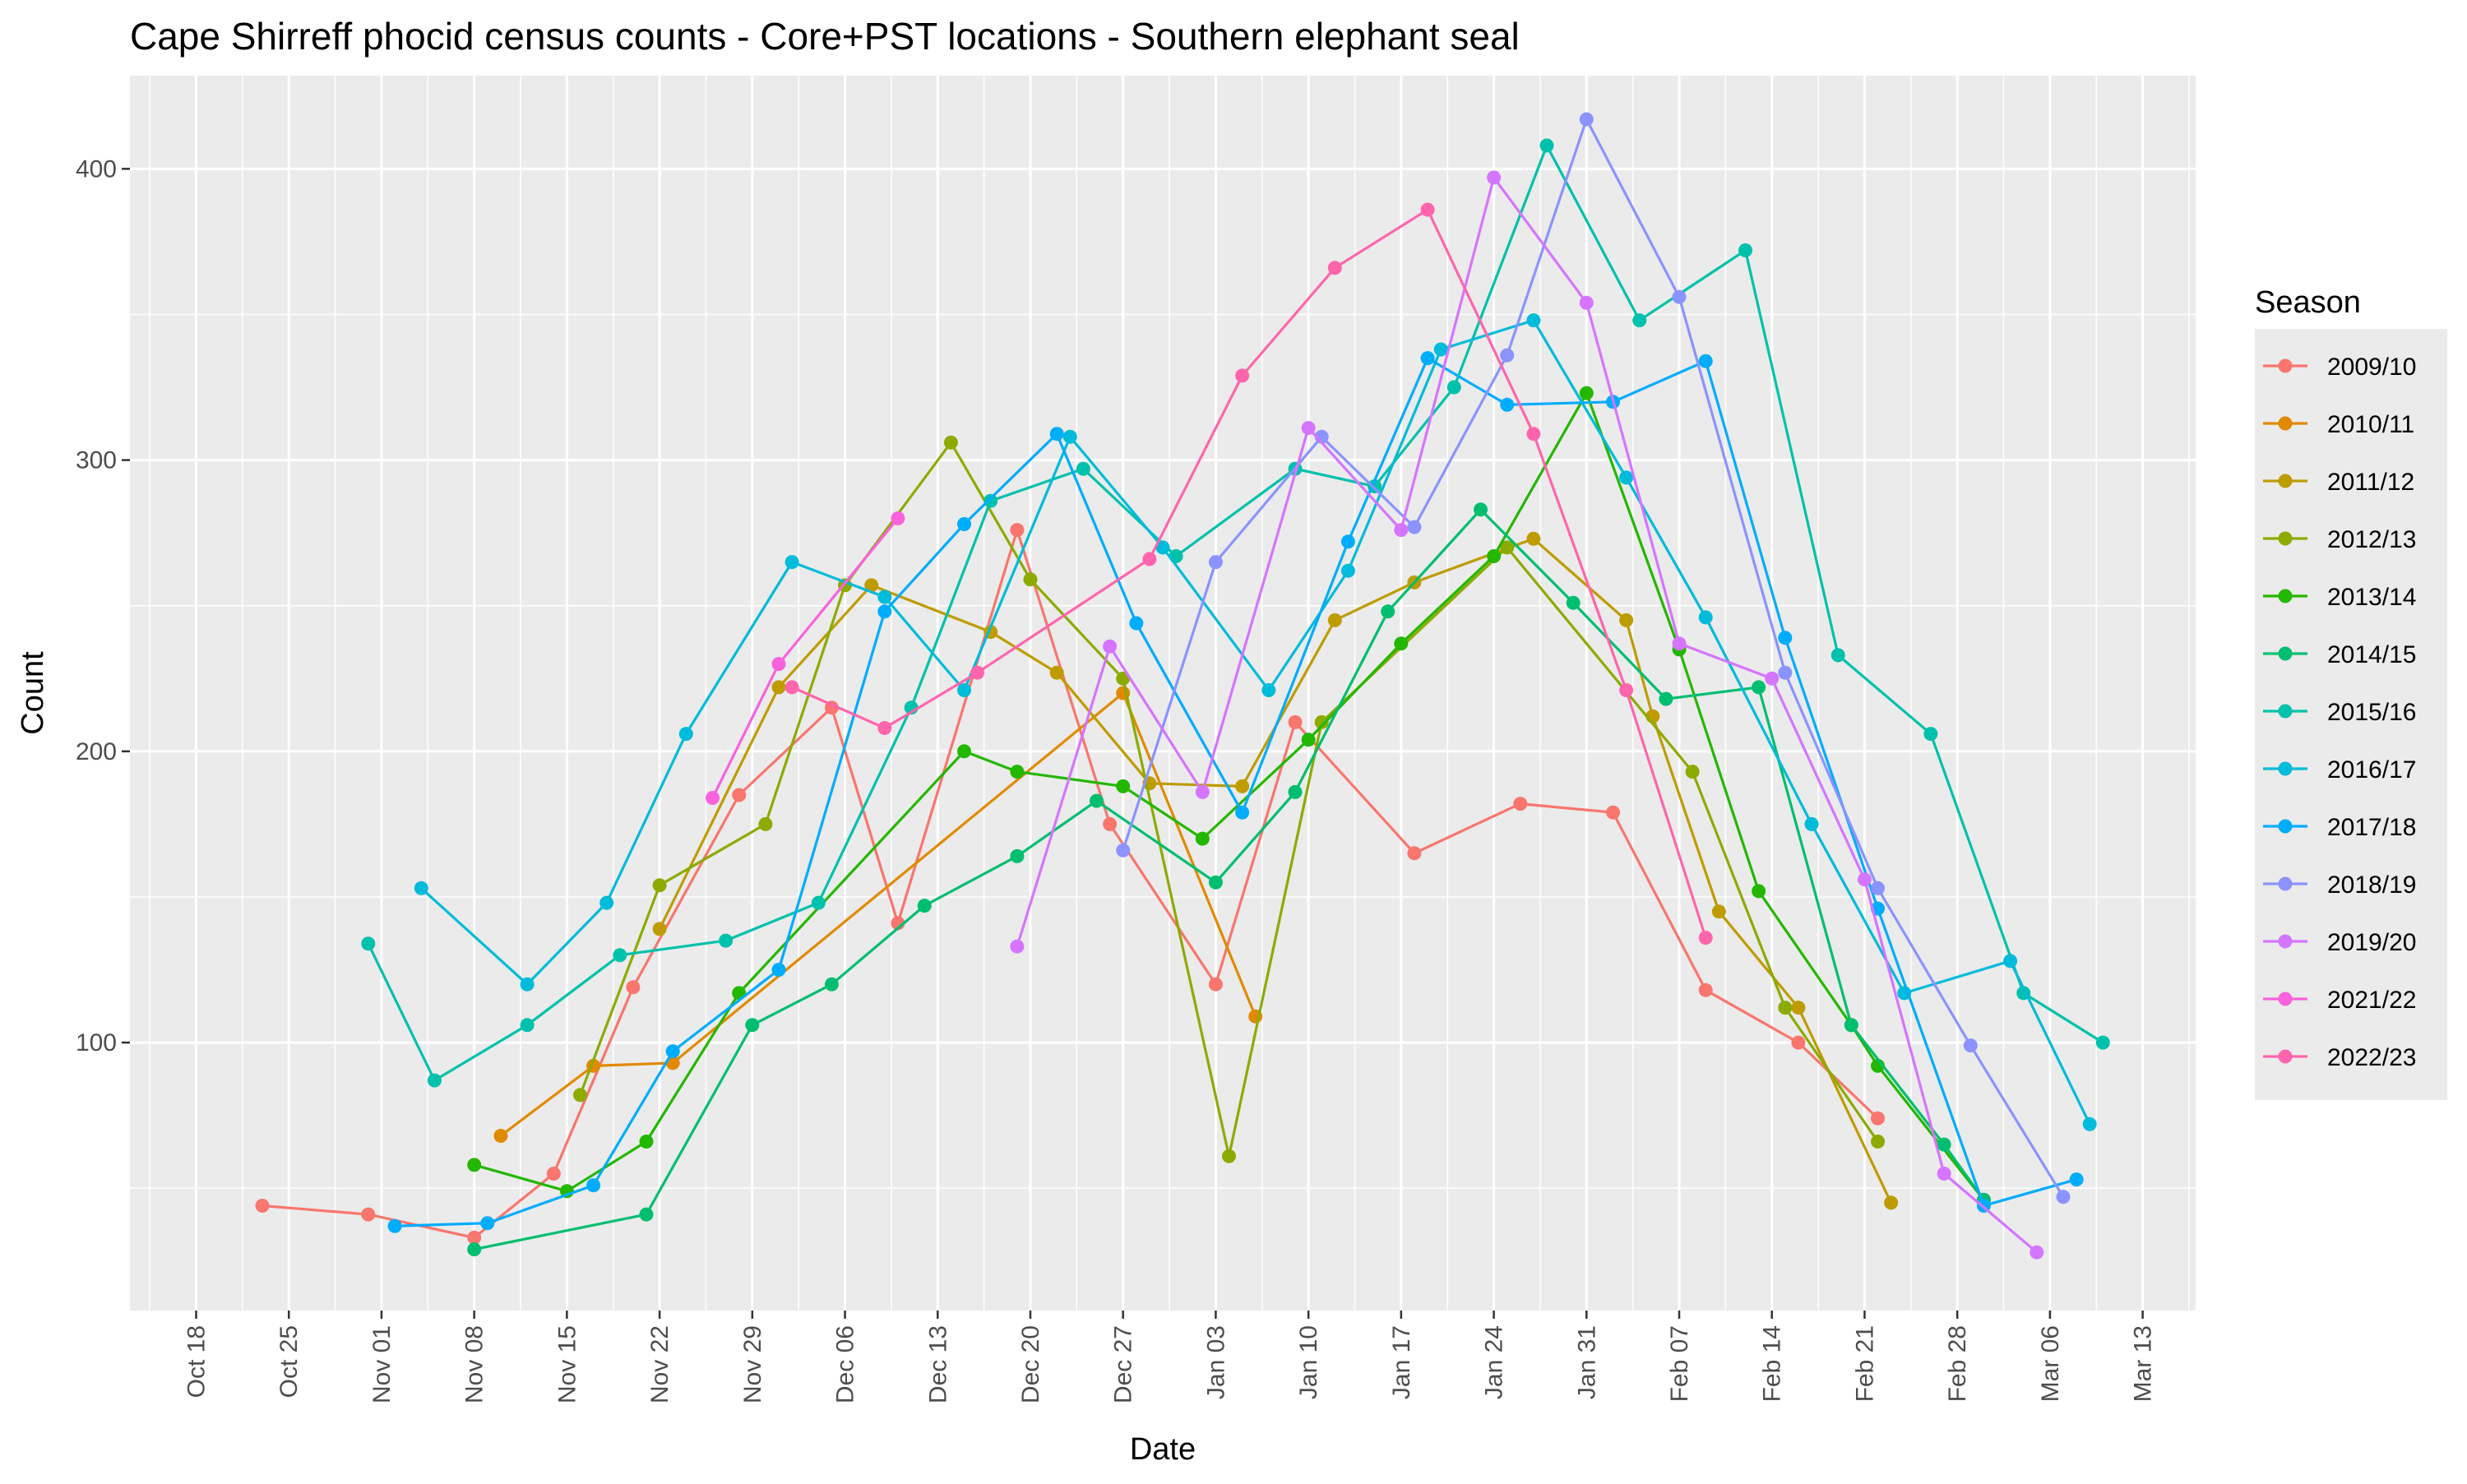  Describe the element at coordinates (2308, 302) in the screenshot. I see `legend-title: Season` at that location.